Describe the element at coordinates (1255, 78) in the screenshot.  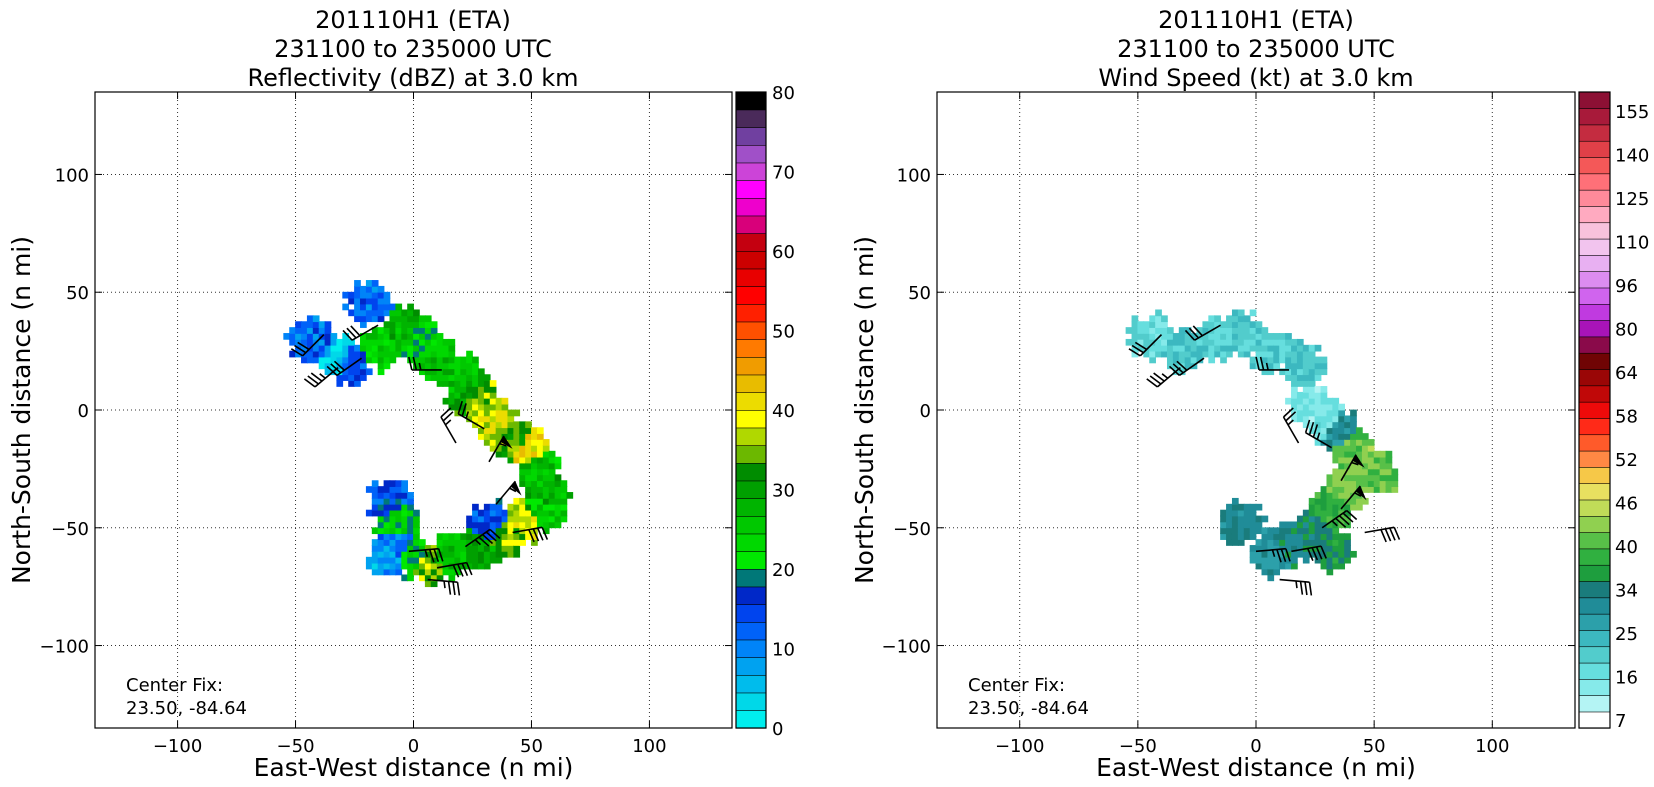
I see `chart-title-line: Wind Speed (kt) at 3.0 km` at that location.